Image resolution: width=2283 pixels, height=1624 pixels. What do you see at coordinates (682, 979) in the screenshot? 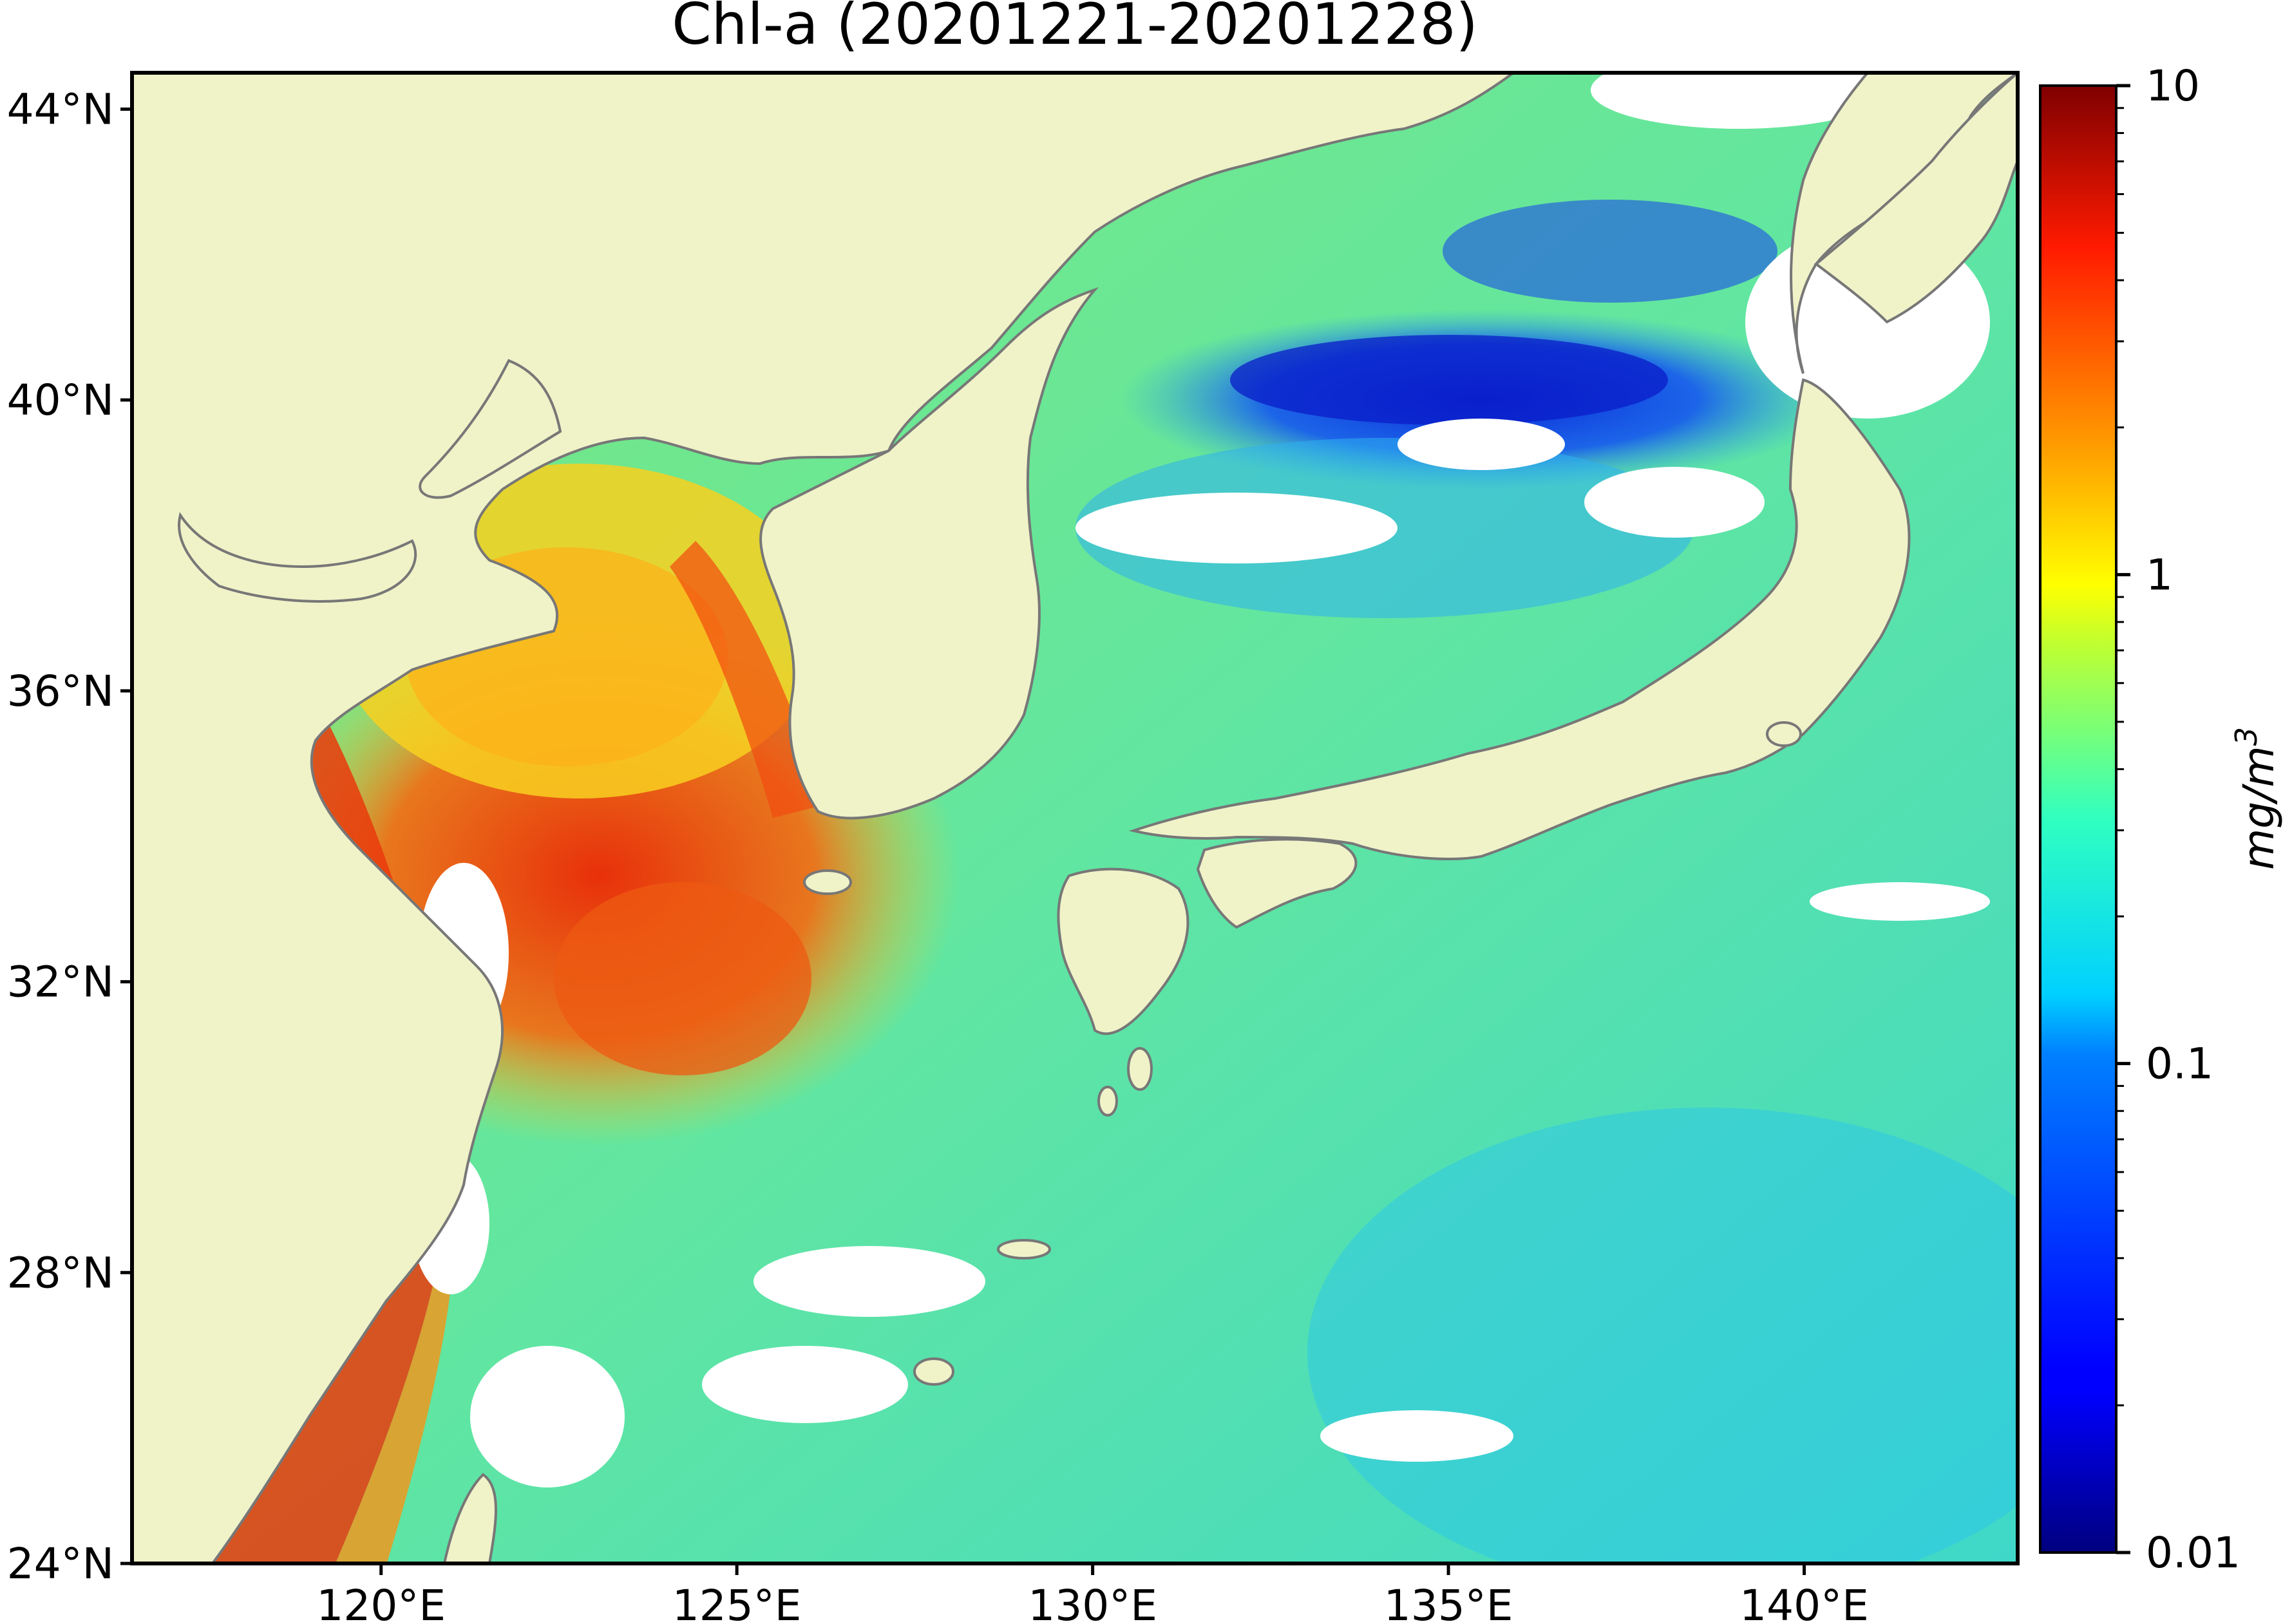
I see `changjiang-plume` at bounding box center [682, 979].